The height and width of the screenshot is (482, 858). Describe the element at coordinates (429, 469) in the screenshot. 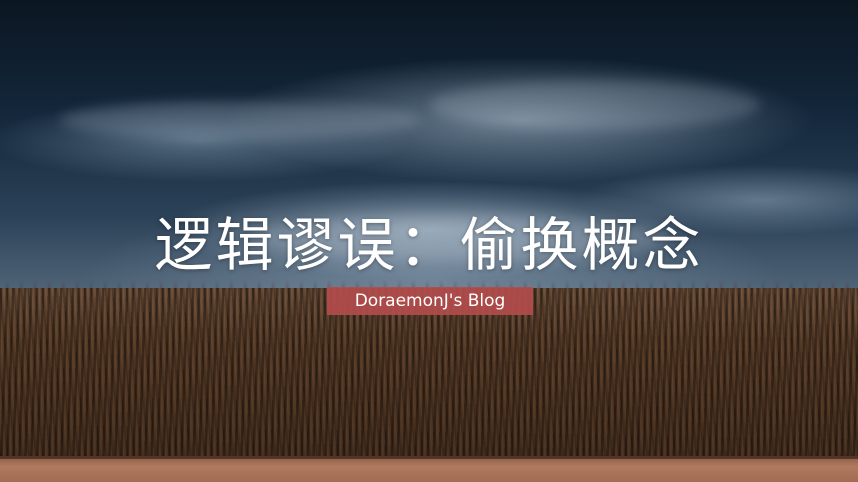

I see `ground-strip` at that location.